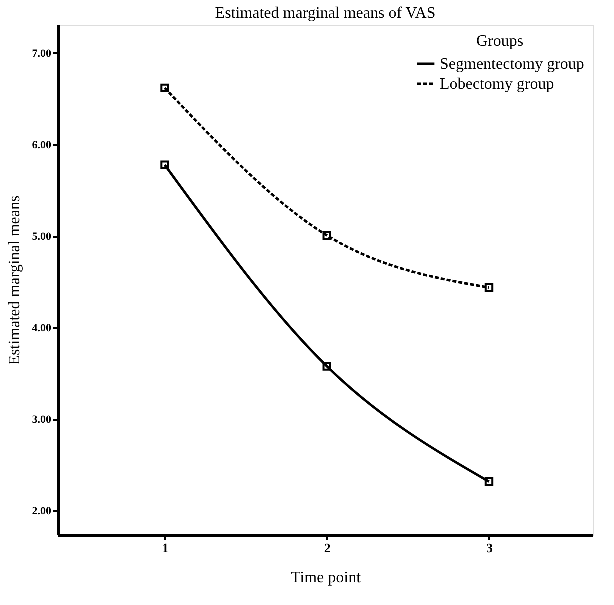 The height and width of the screenshot is (605, 614). What do you see at coordinates (42, 237) in the screenshot?
I see `y-tick-label: 5.00` at bounding box center [42, 237].